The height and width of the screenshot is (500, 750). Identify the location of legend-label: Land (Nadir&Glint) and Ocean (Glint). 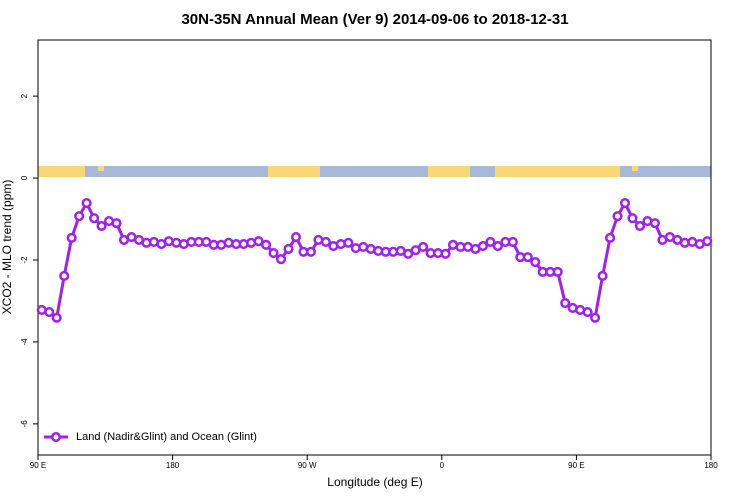
(166, 437).